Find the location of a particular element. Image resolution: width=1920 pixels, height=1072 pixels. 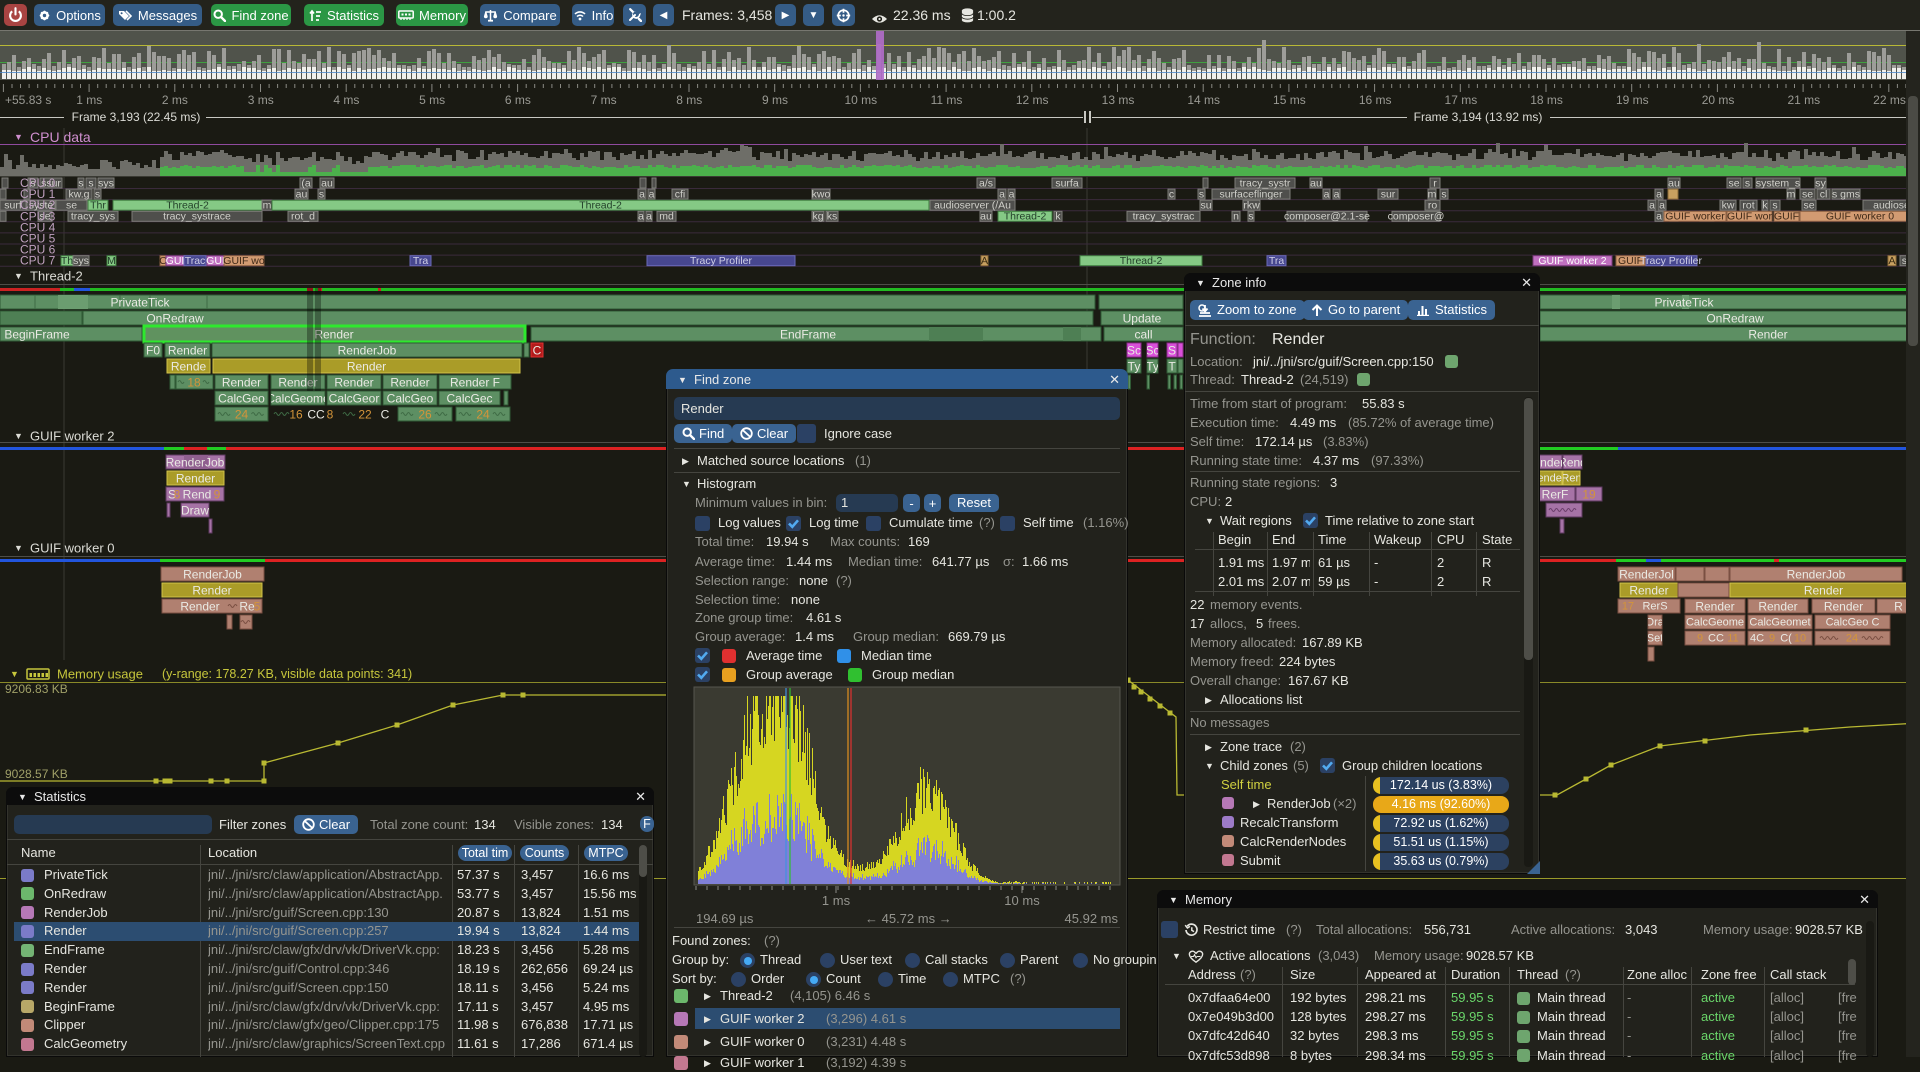

svg-text: CC is located at coordinates (1716, 639).